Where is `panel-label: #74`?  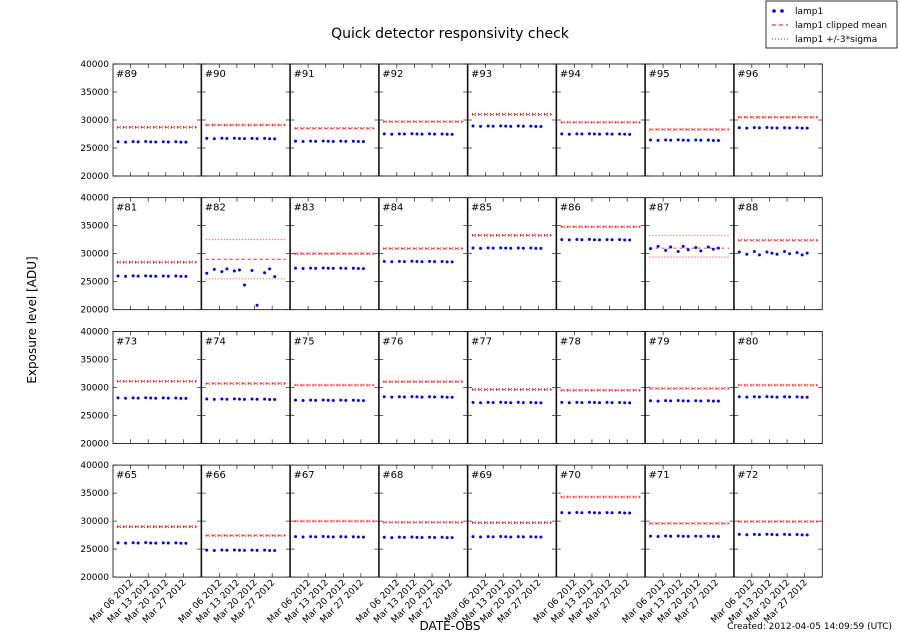 panel-label: #74 is located at coordinates (215, 341).